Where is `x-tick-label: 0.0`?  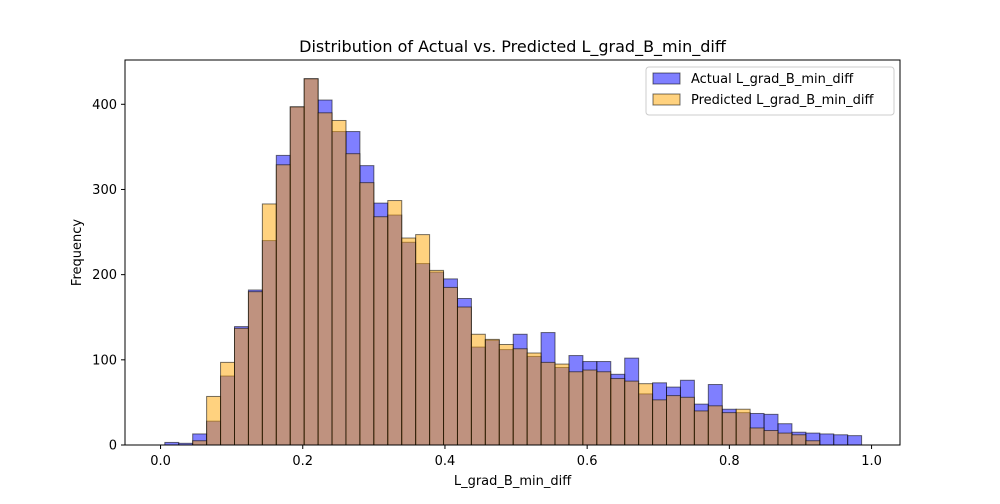
x-tick-label: 0.0 is located at coordinates (160, 461).